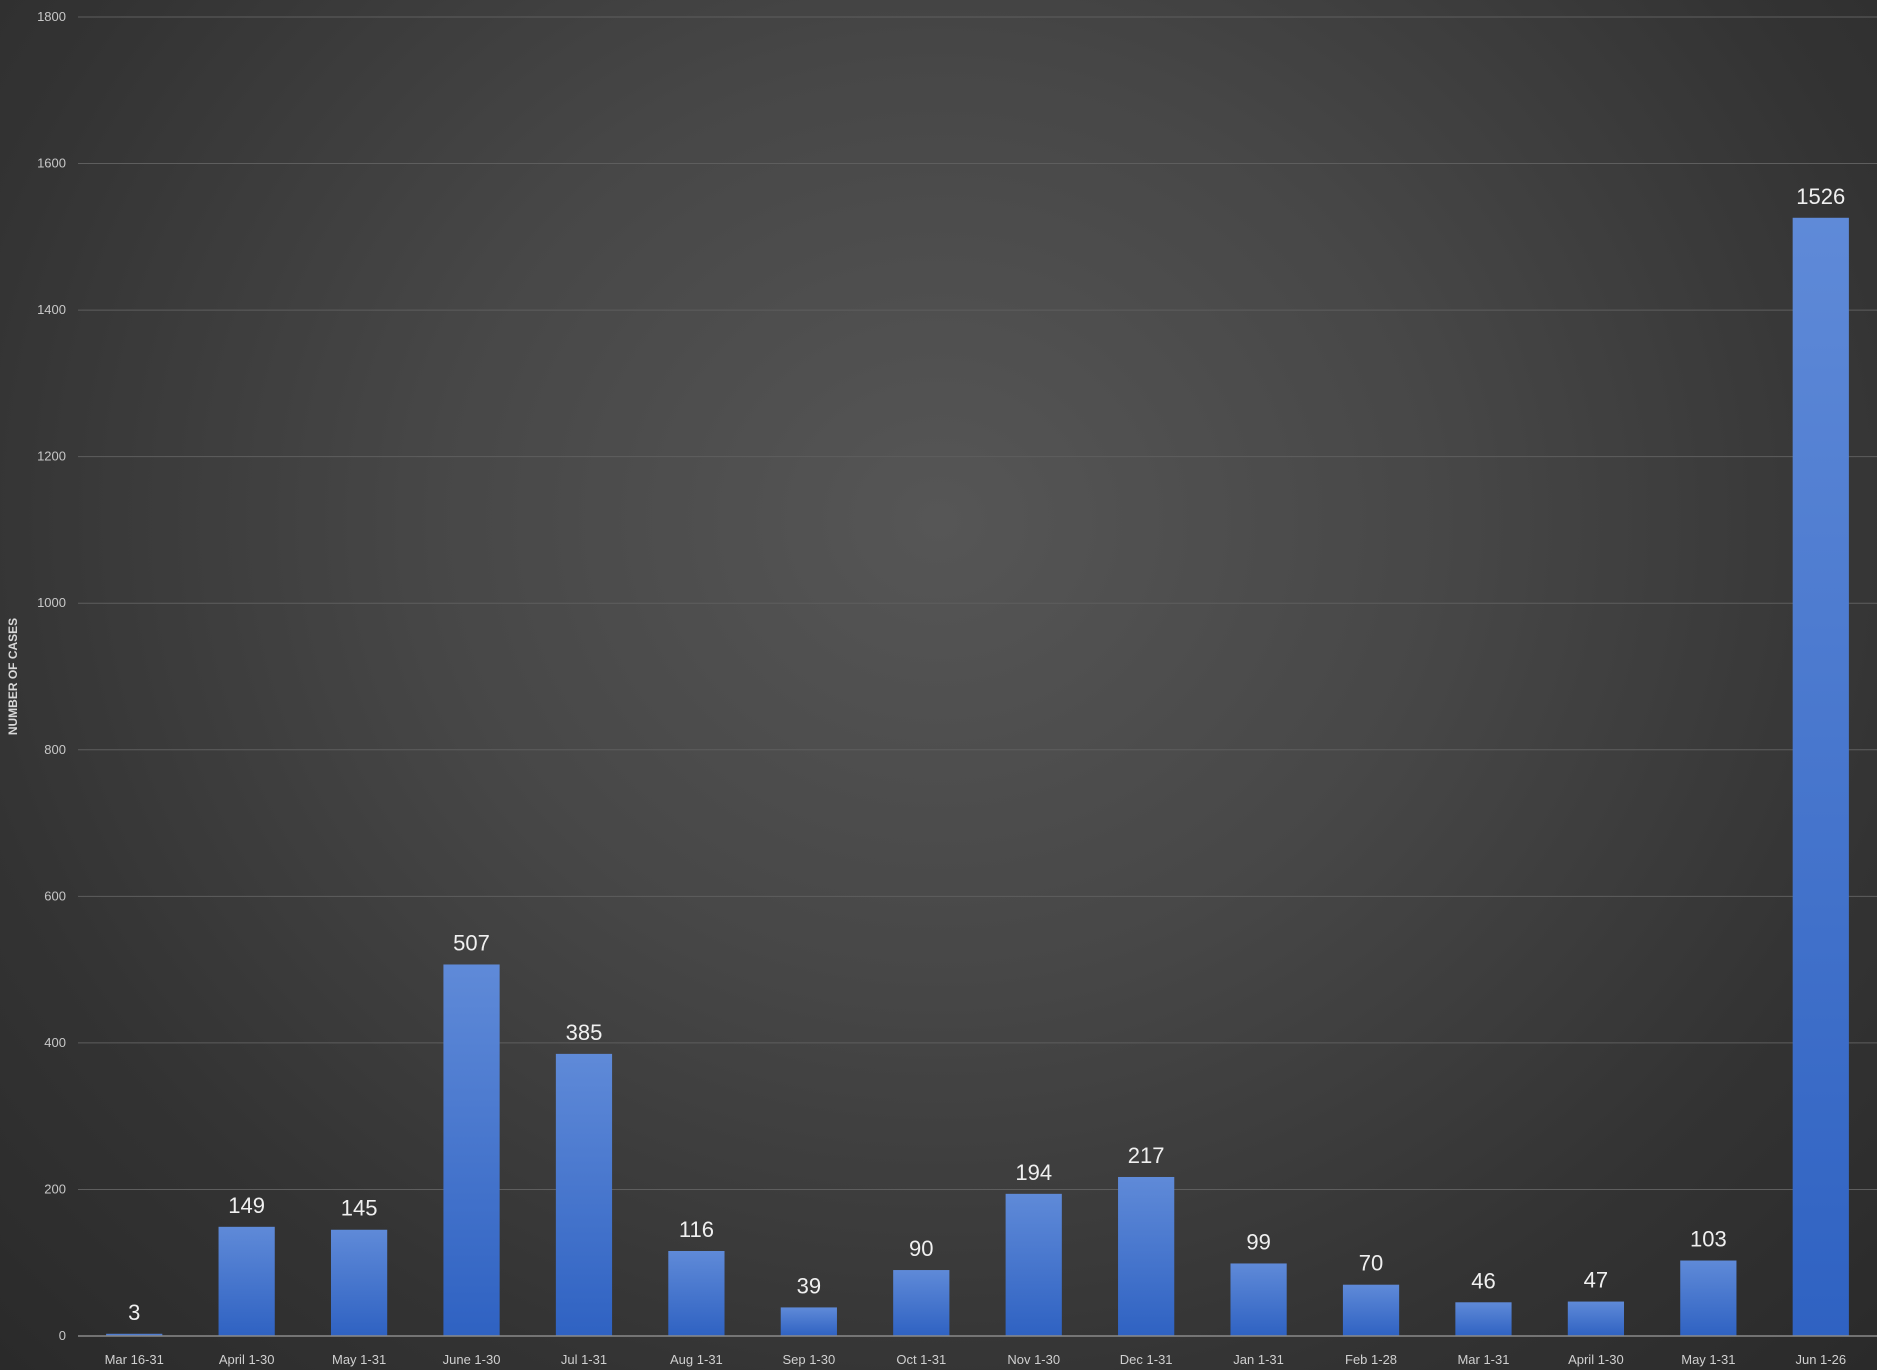  What do you see at coordinates (51, 456) in the screenshot?
I see `y-tick-label: 1200` at bounding box center [51, 456].